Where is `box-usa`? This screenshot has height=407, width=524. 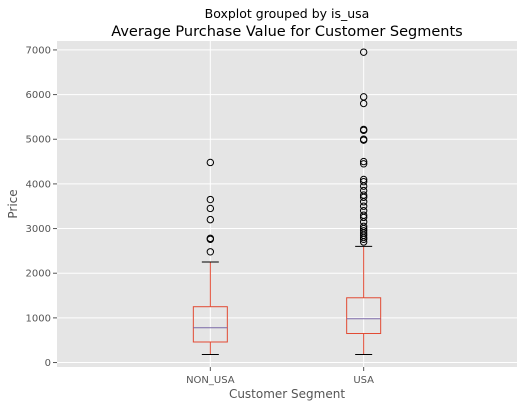
box-usa is located at coordinates (364, 201).